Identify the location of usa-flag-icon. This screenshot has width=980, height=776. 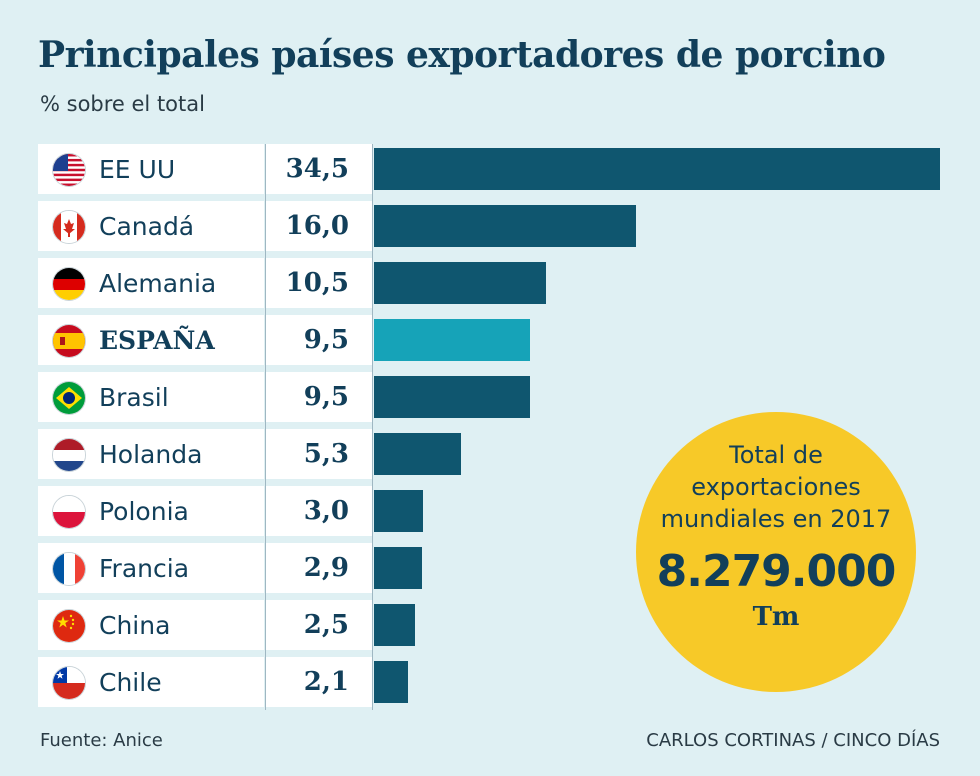
(69, 170).